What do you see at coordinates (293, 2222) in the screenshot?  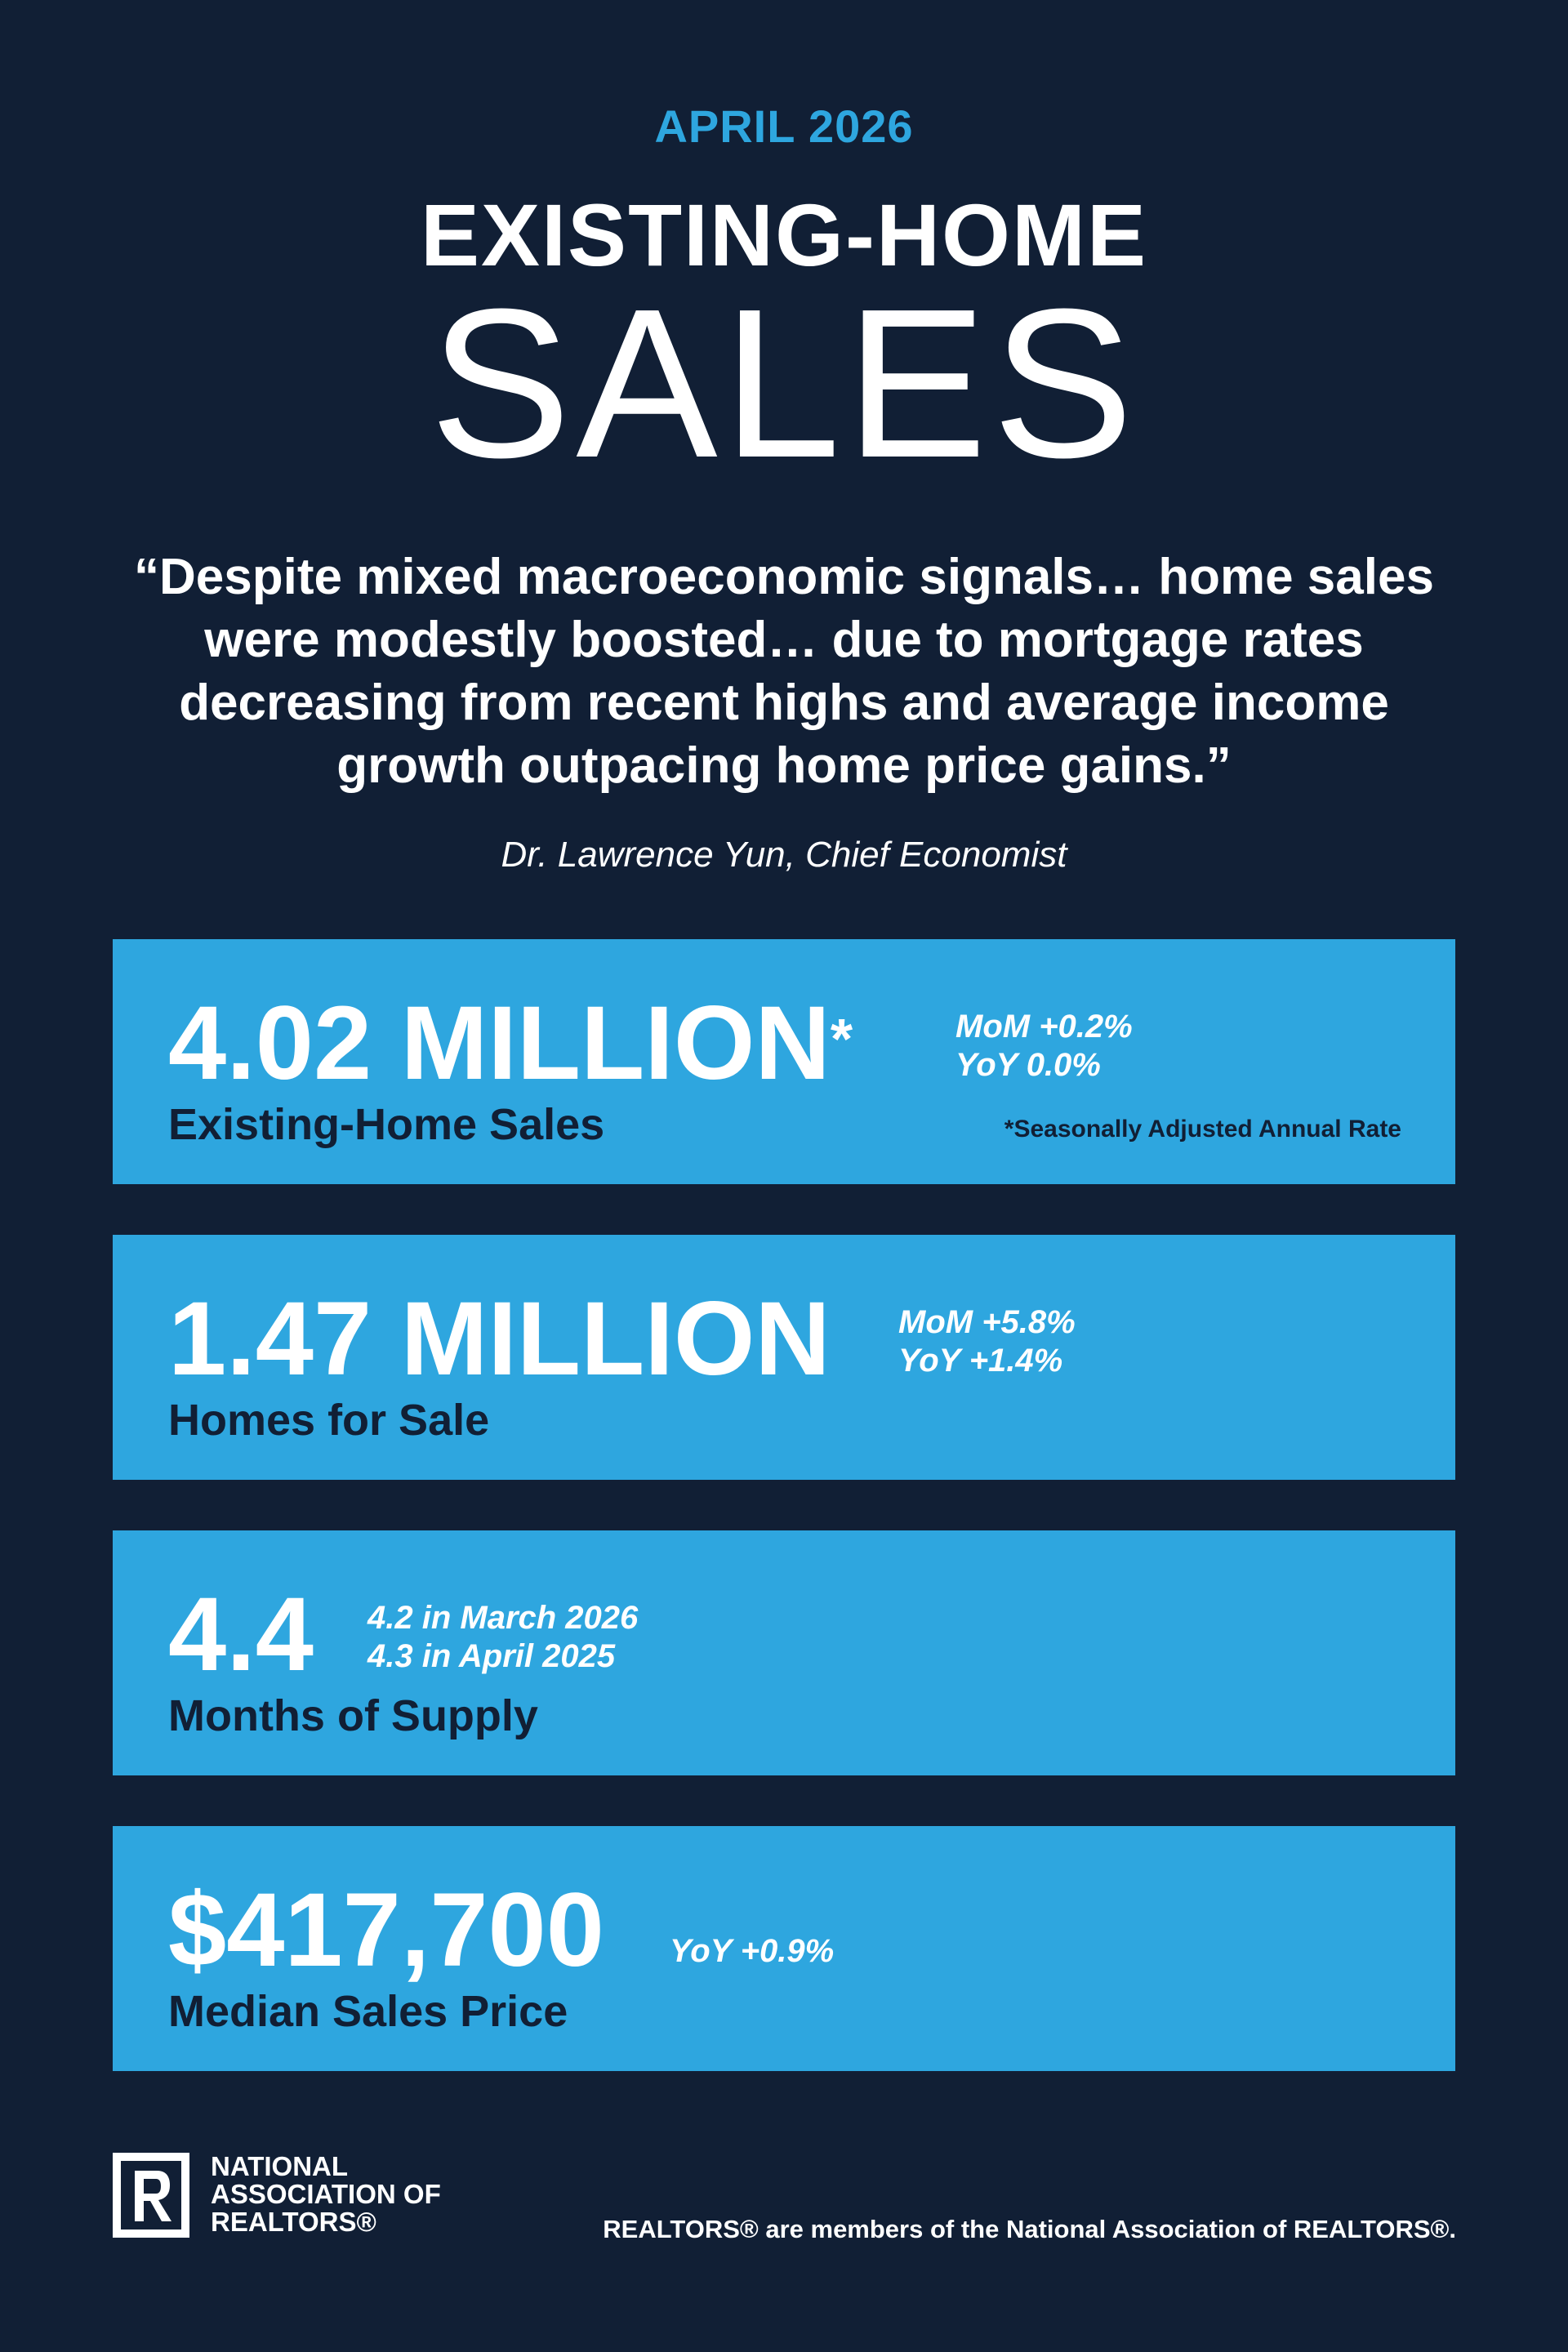 I see `org-line-3: REALTORS®` at bounding box center [293, 2222].